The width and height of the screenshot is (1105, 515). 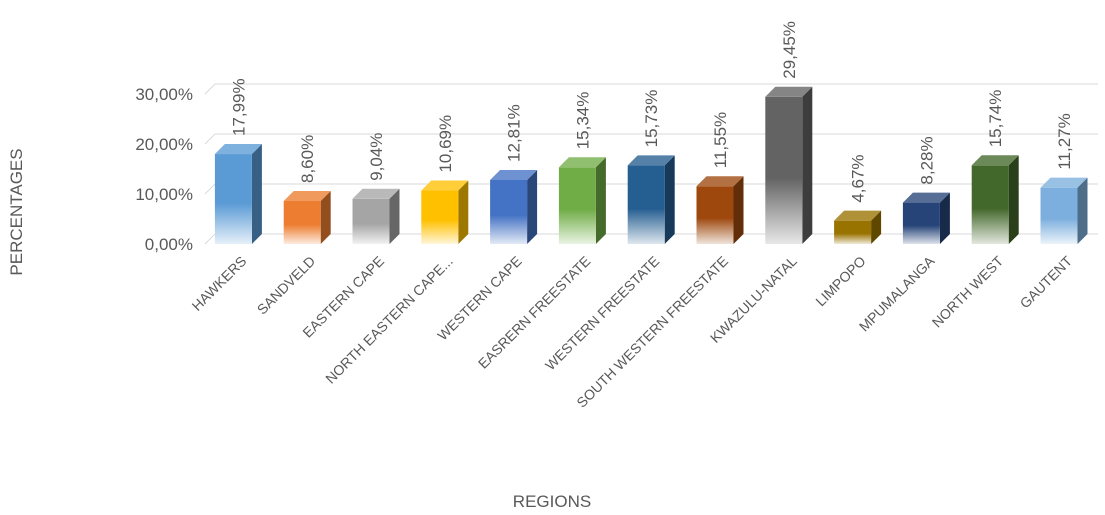 What do you see at coordinates (1064, 141) in the screenshot?
I see `data-label: 11,27%` at bounding box center [1064, 141].